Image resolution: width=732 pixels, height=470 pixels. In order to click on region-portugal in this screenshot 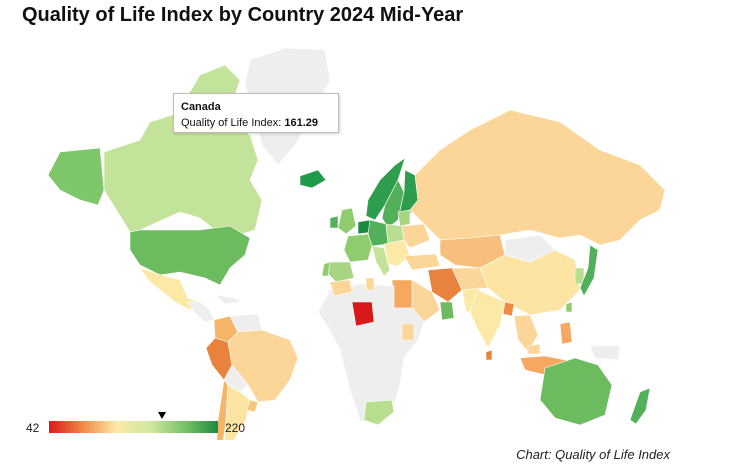, I will do `click(326, 269)`.